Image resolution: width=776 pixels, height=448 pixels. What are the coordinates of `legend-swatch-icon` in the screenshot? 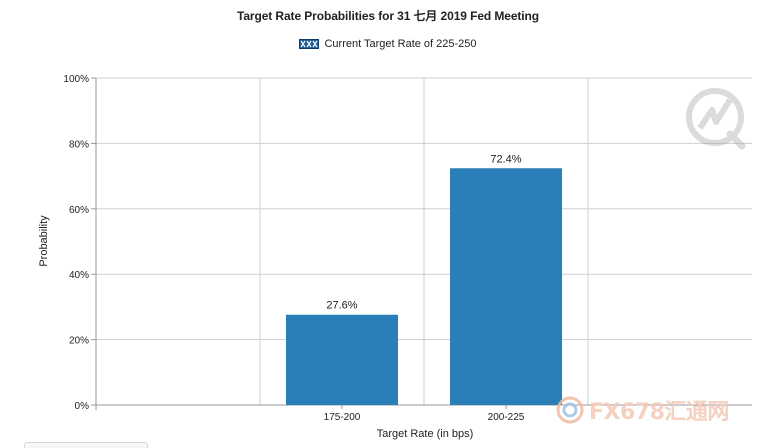 It's located at (309, 44).